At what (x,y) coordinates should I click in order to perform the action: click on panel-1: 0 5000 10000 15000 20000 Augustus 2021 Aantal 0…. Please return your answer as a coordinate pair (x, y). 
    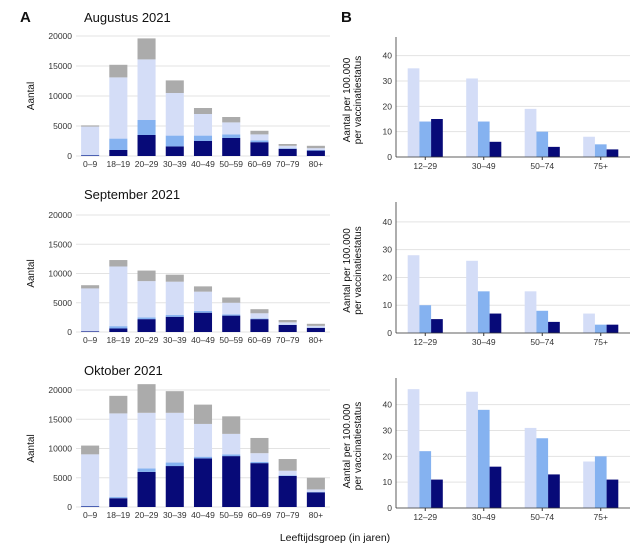
    Looking at the image, I should click on (178, 89).